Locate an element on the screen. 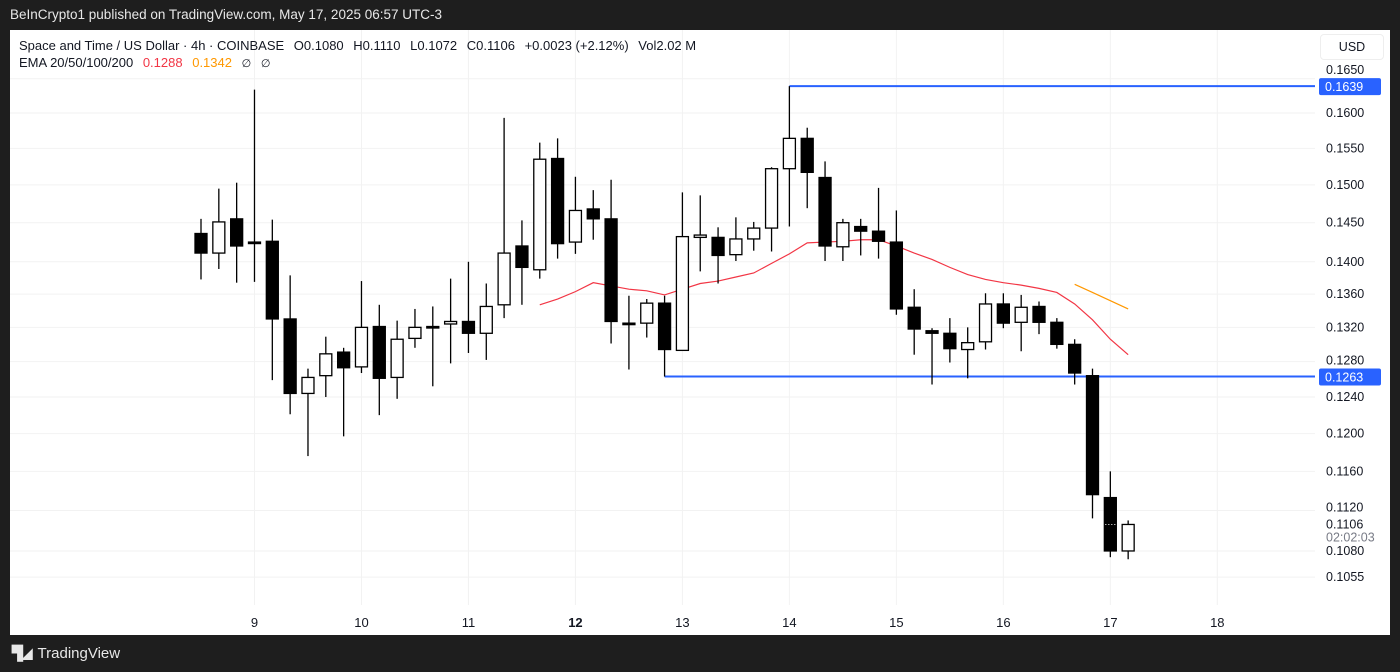  x-tick-label: 18 is located at coordinates (1217, 622).